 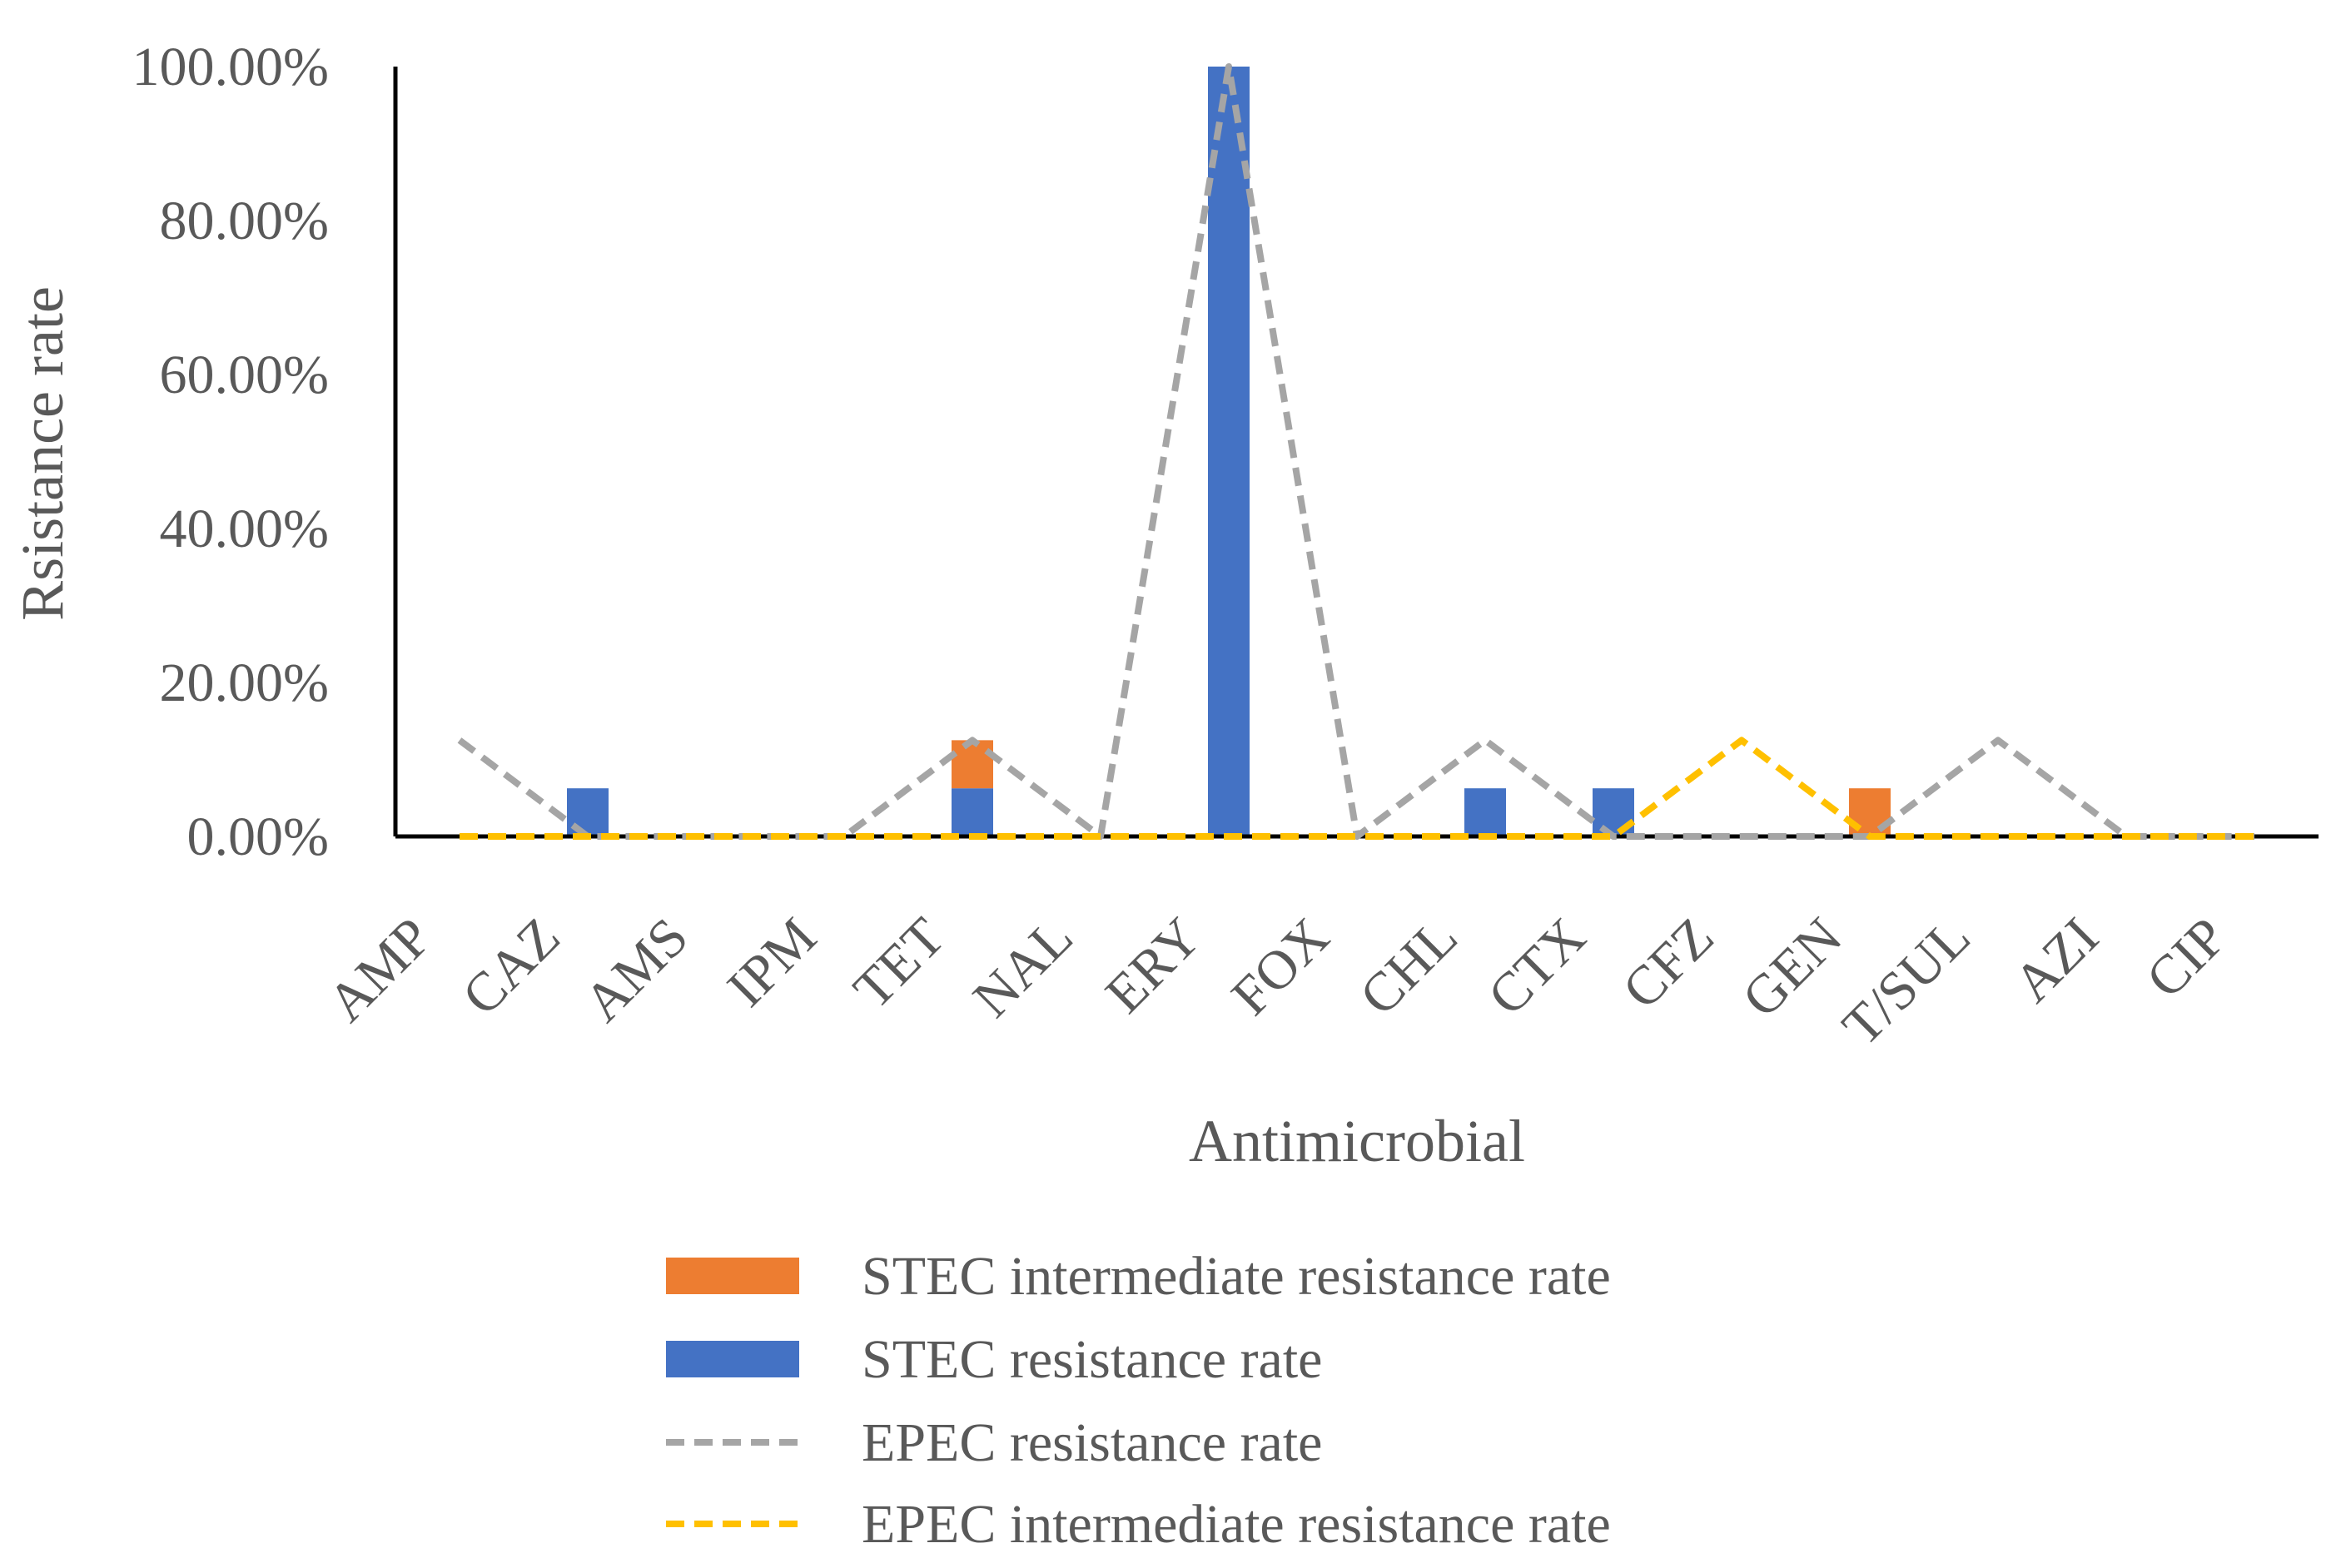 I want to click on bar-stec-resistance-tet, so click(x=973, y=812).